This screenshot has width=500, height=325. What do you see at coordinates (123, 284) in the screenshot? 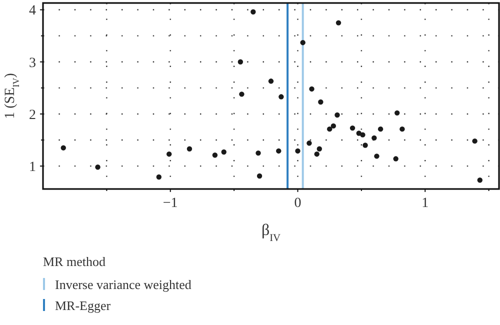
I see `legend-label: Inverse variance weighted` at bounding box center [123, 284].